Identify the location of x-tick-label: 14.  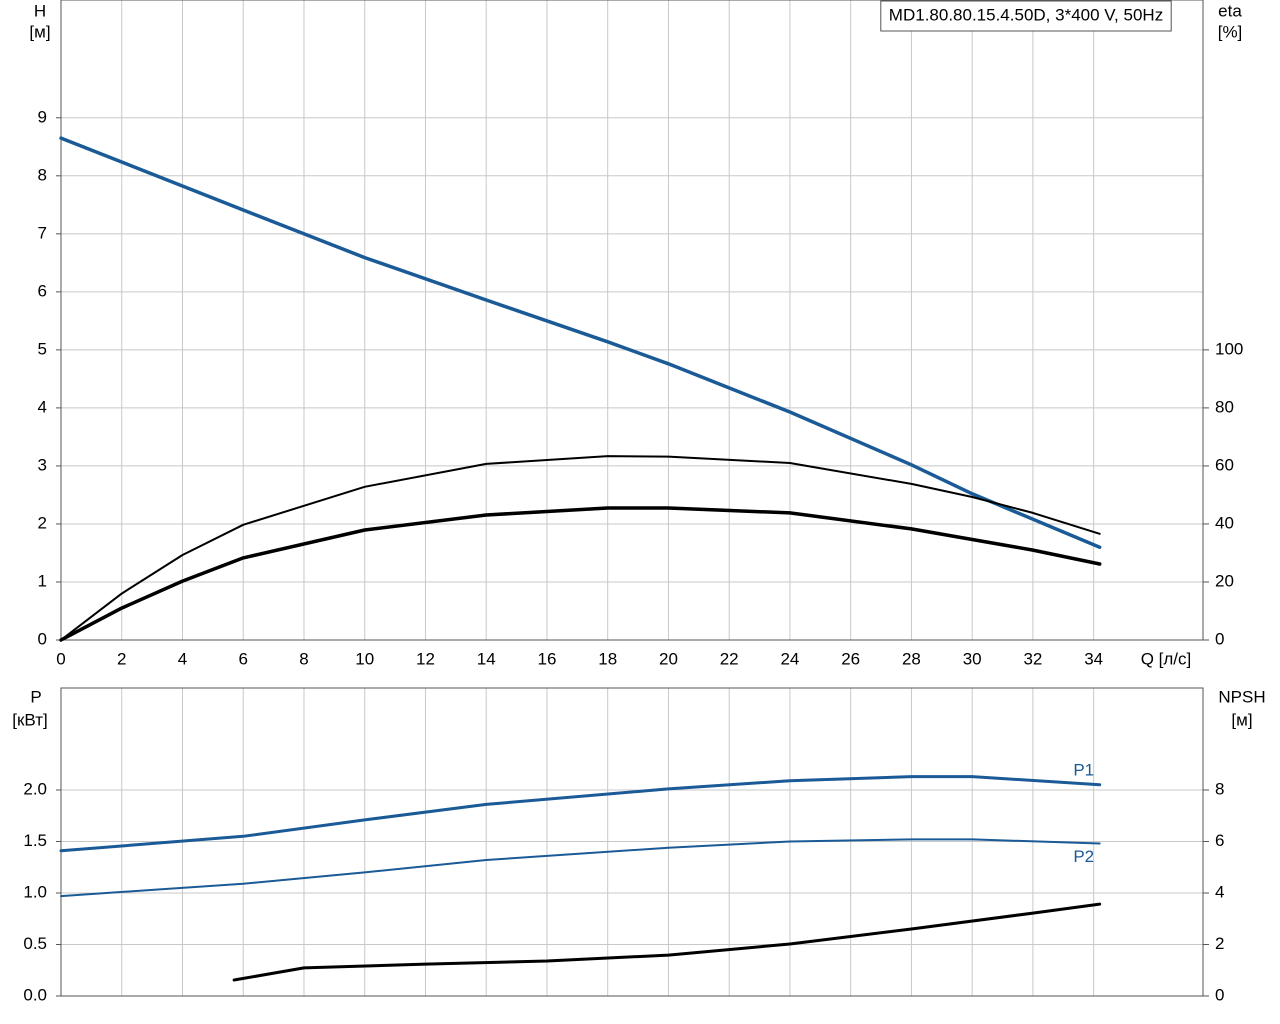
(486, 658).